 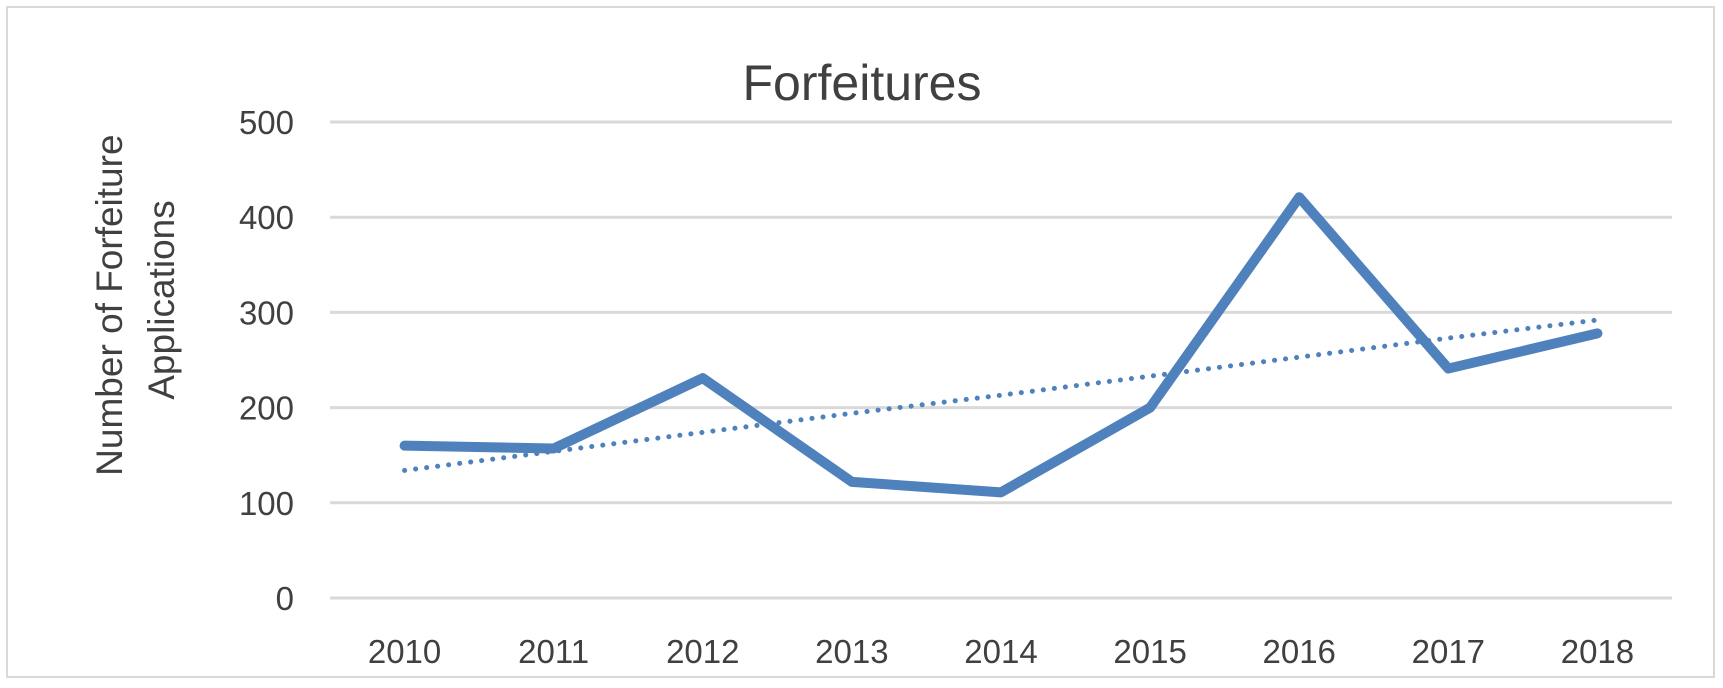 What do you see at coordinates (109, 304) in the screenshot?
I see `y-axis-title-line-1: Number of Forfeiture` at bounding box center [109, 304].